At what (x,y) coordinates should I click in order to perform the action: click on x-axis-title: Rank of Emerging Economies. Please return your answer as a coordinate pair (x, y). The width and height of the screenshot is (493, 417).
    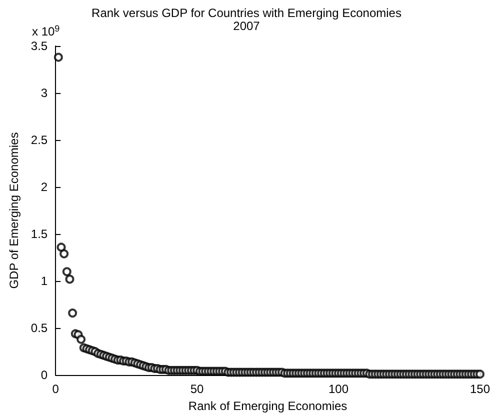
    Looking at the image, I should click on (268, 406).